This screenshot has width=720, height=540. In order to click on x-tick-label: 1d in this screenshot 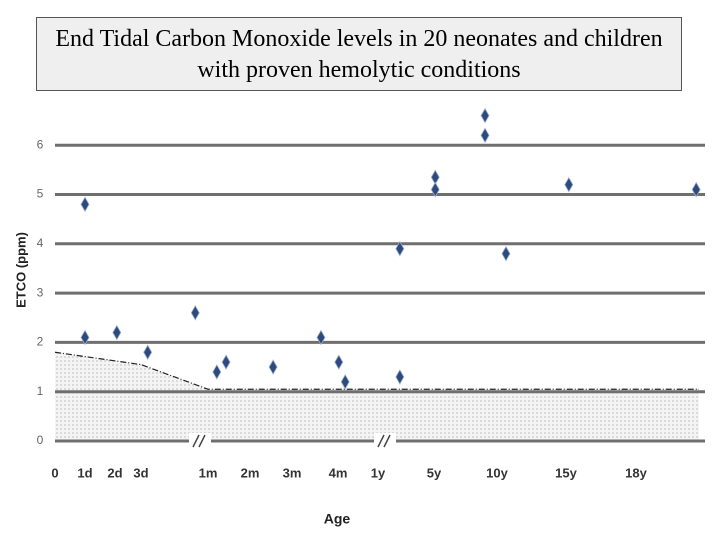, I will do `click(84, 472)`.